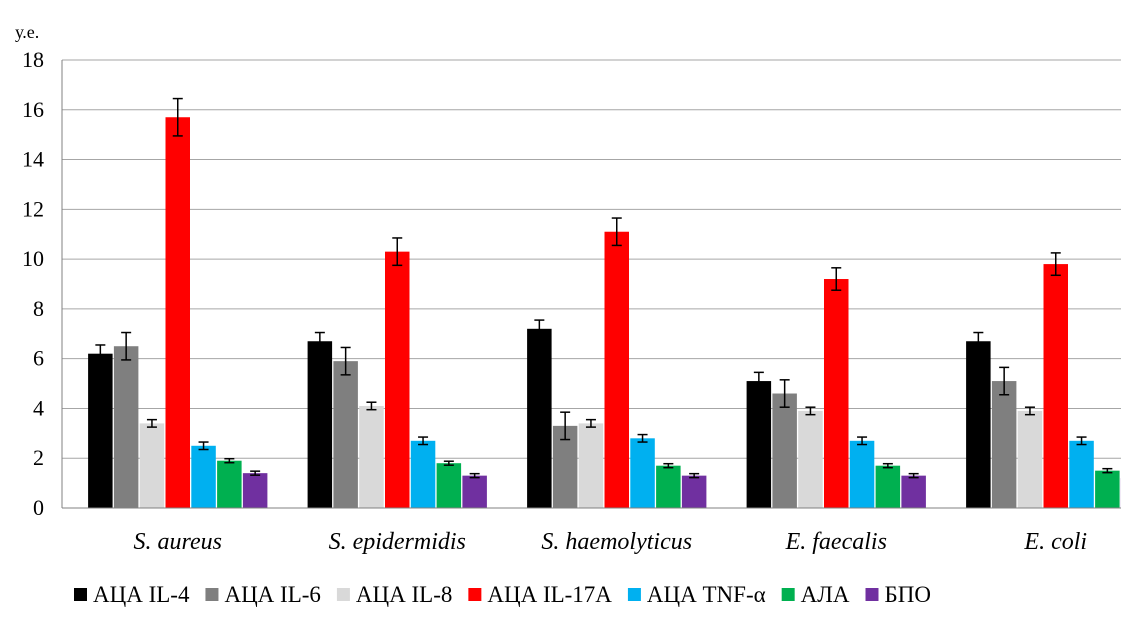  Describe the element at coordinates (33, 258) in the screenshot. I see `y-tick-label: 10` at that location.